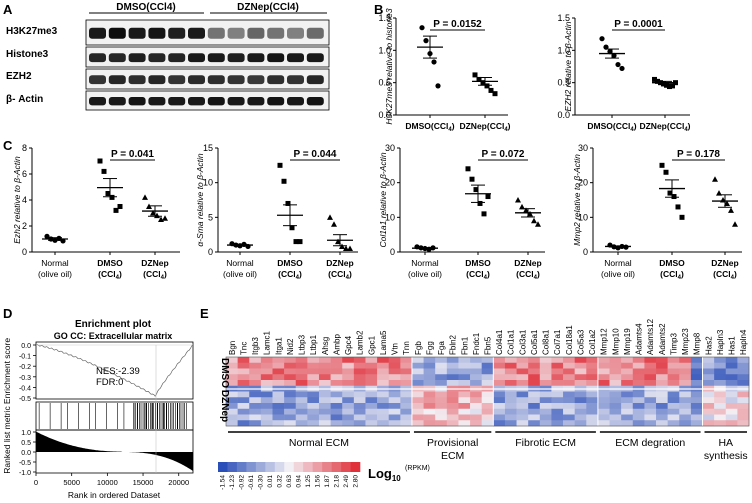 The width and height of the screenshot is (752, 503). I want to click on gene-label: Fbln2, so click(453, 344).